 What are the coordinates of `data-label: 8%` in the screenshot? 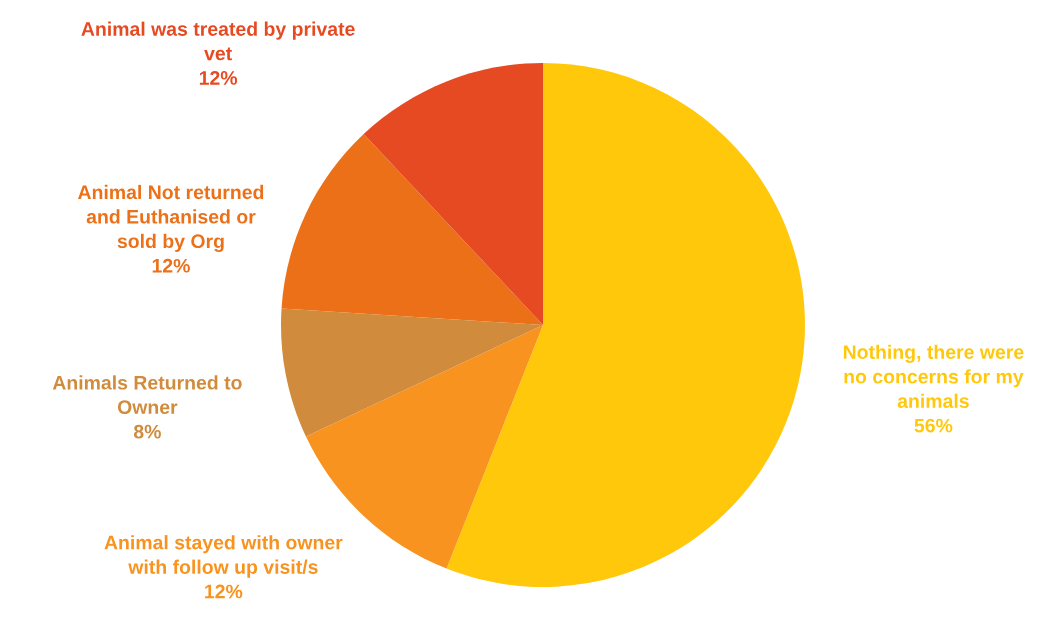 It's located at (147, 431).